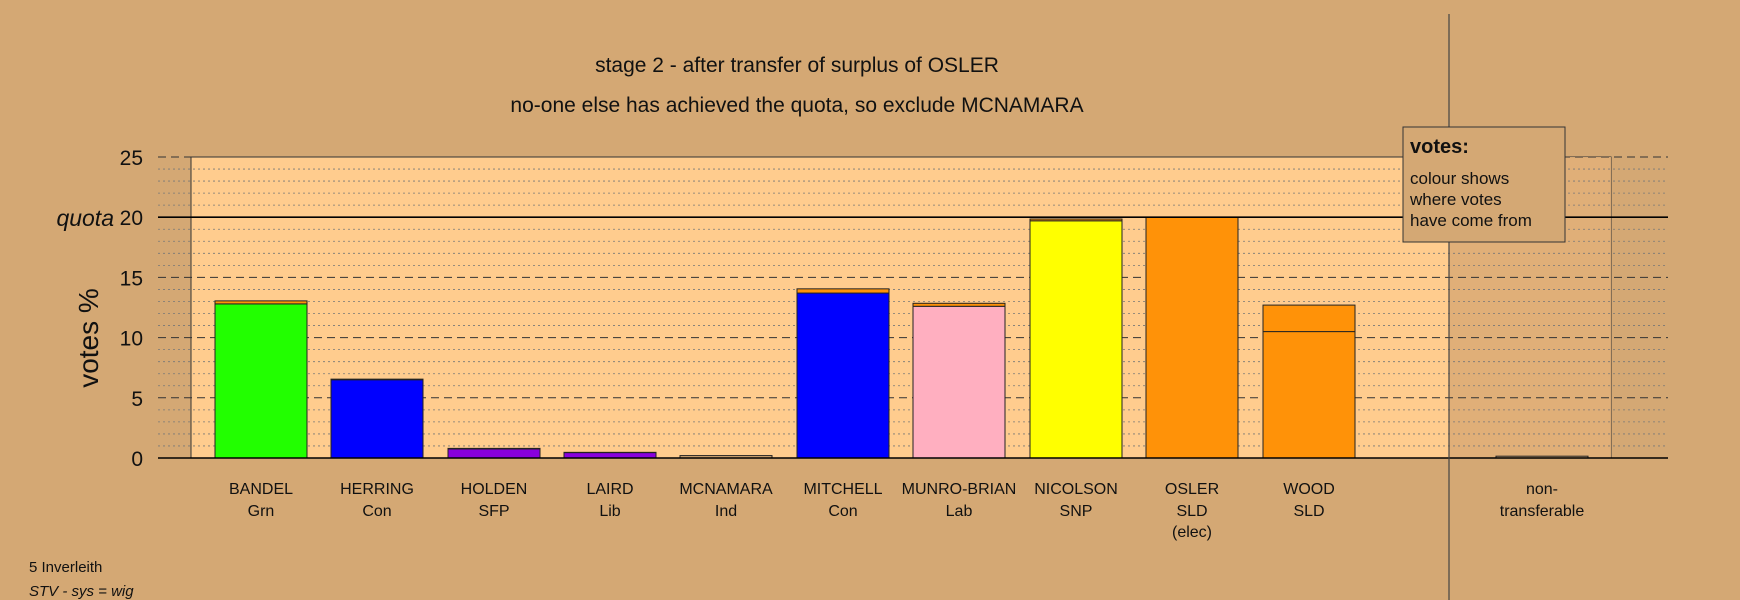  Describe the element at coordinates (726, 489) in the screenshot. I see `candidate-name: MCNAMARA` at that location.